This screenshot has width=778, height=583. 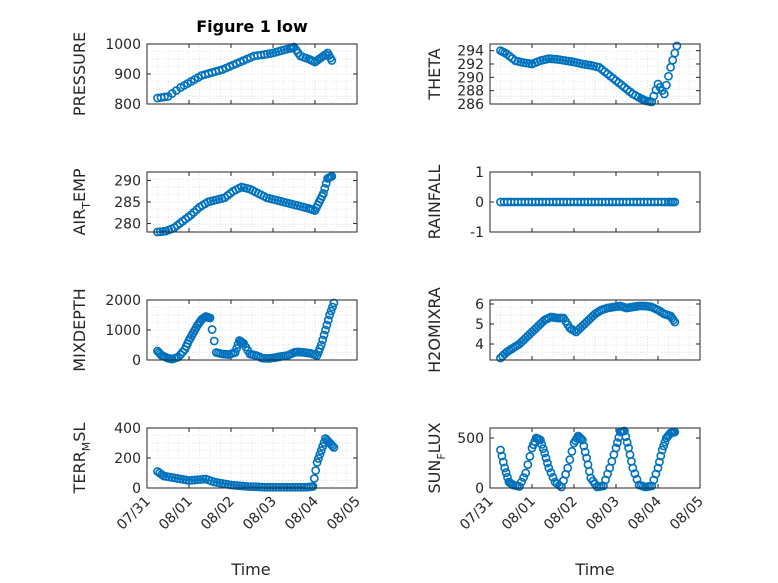 What do you see at coordinates (434, 202) in the screenshot?
I see `y-axis-label: RAINFALL` at bounding box center [434, 202].